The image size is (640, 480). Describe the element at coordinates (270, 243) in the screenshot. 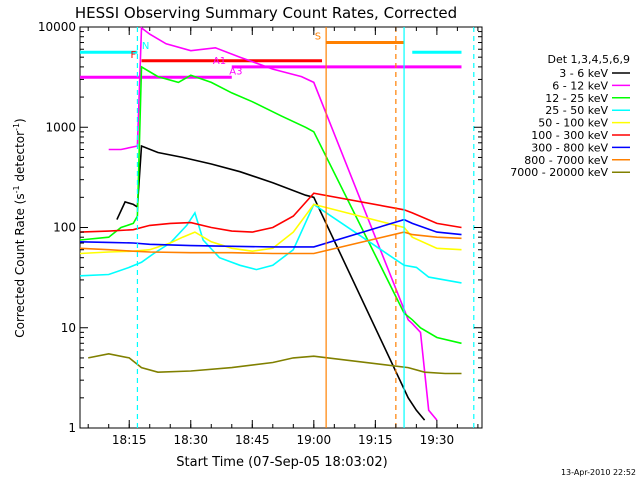

I see `series-line-800-7000-kev` at that location.